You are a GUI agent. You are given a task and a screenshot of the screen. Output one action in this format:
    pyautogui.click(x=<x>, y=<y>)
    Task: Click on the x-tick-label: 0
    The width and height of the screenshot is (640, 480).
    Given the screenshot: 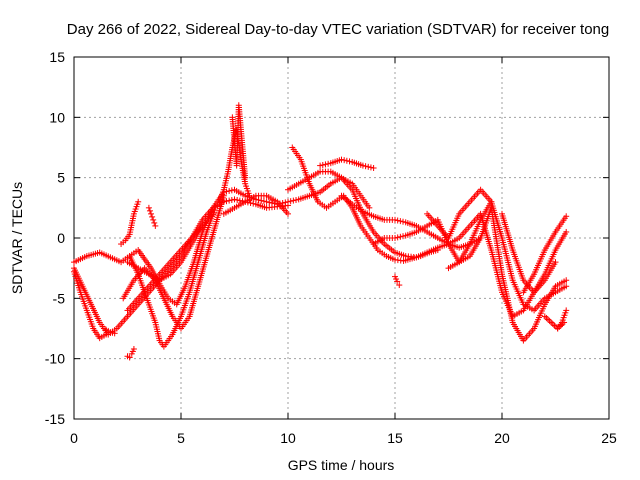 What is the action you would take?
    pyautogui.click(x=74, y=438)
    